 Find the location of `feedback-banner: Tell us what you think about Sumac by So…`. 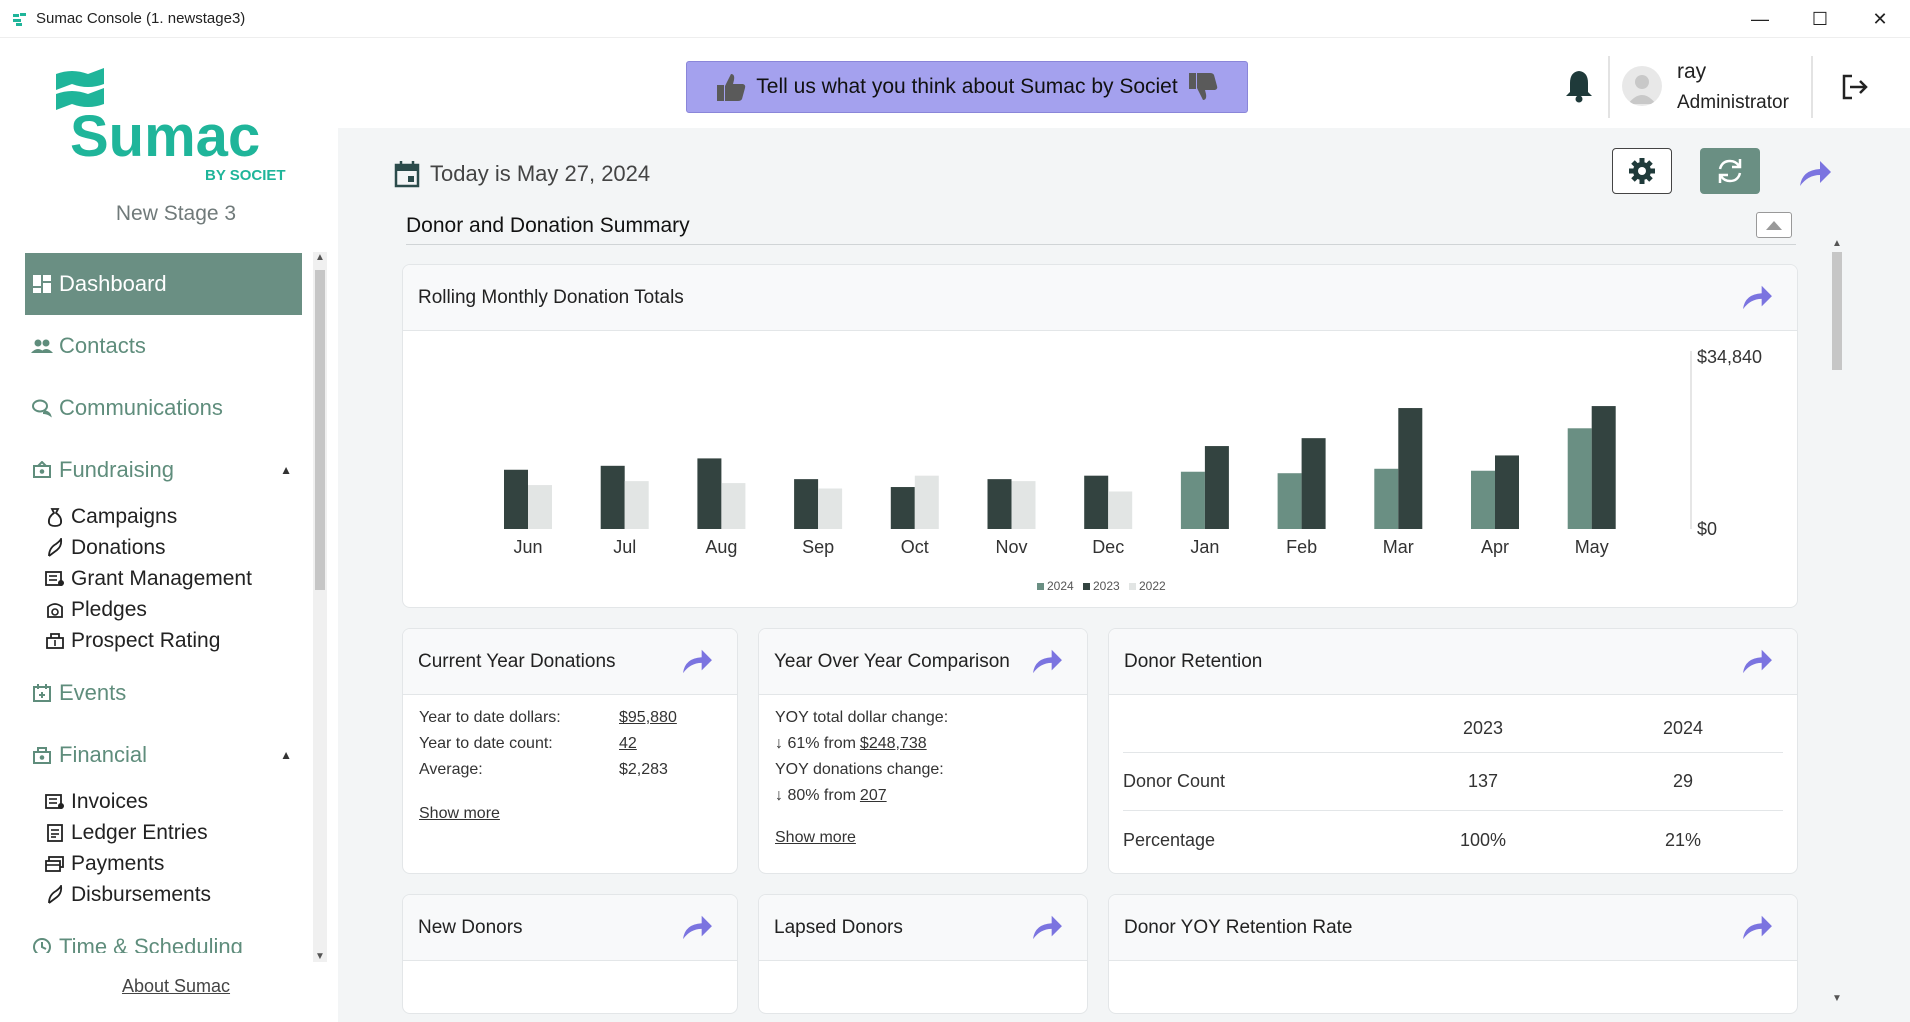

feedback-banner: Tell us what you think about Sumac by So… is located at coordinates (967, 87).